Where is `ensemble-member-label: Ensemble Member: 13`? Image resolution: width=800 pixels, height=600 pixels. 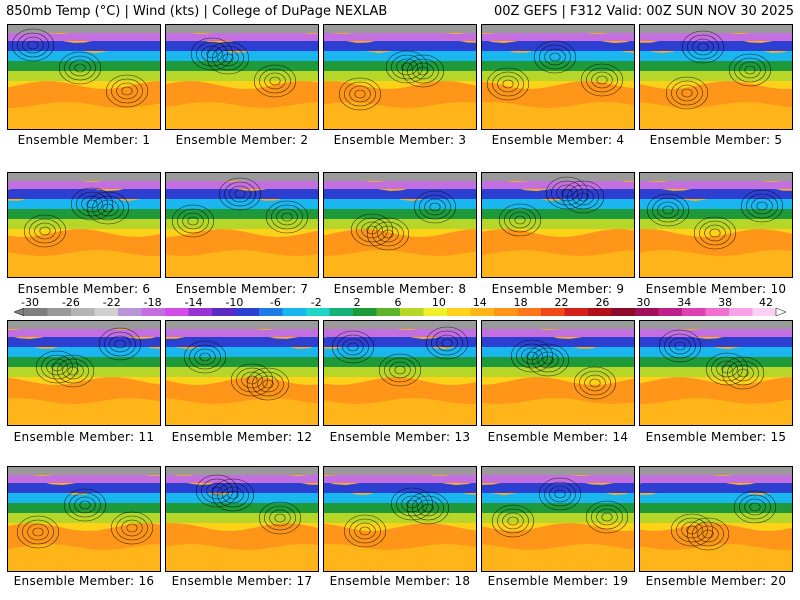 ensemble-member-label: Ensemble Member: 13 is located at coordinates (400, 437).